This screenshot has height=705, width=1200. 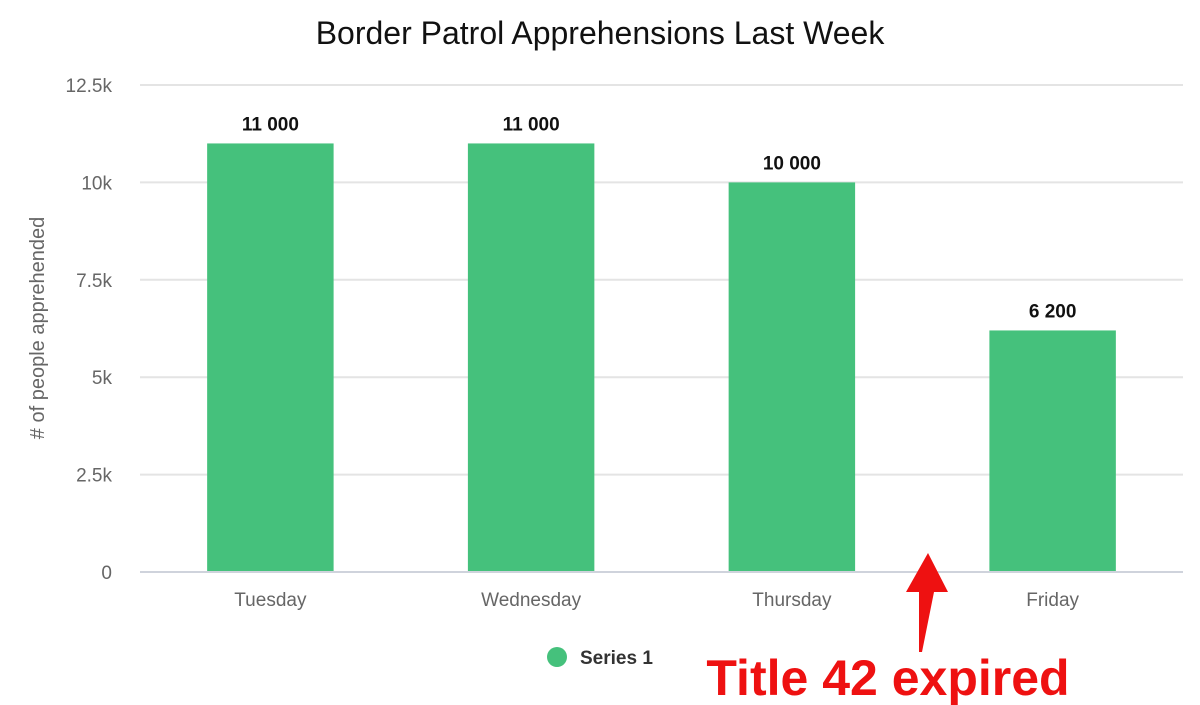 I want to click on bar-friday, so click(x=1052, y=451).